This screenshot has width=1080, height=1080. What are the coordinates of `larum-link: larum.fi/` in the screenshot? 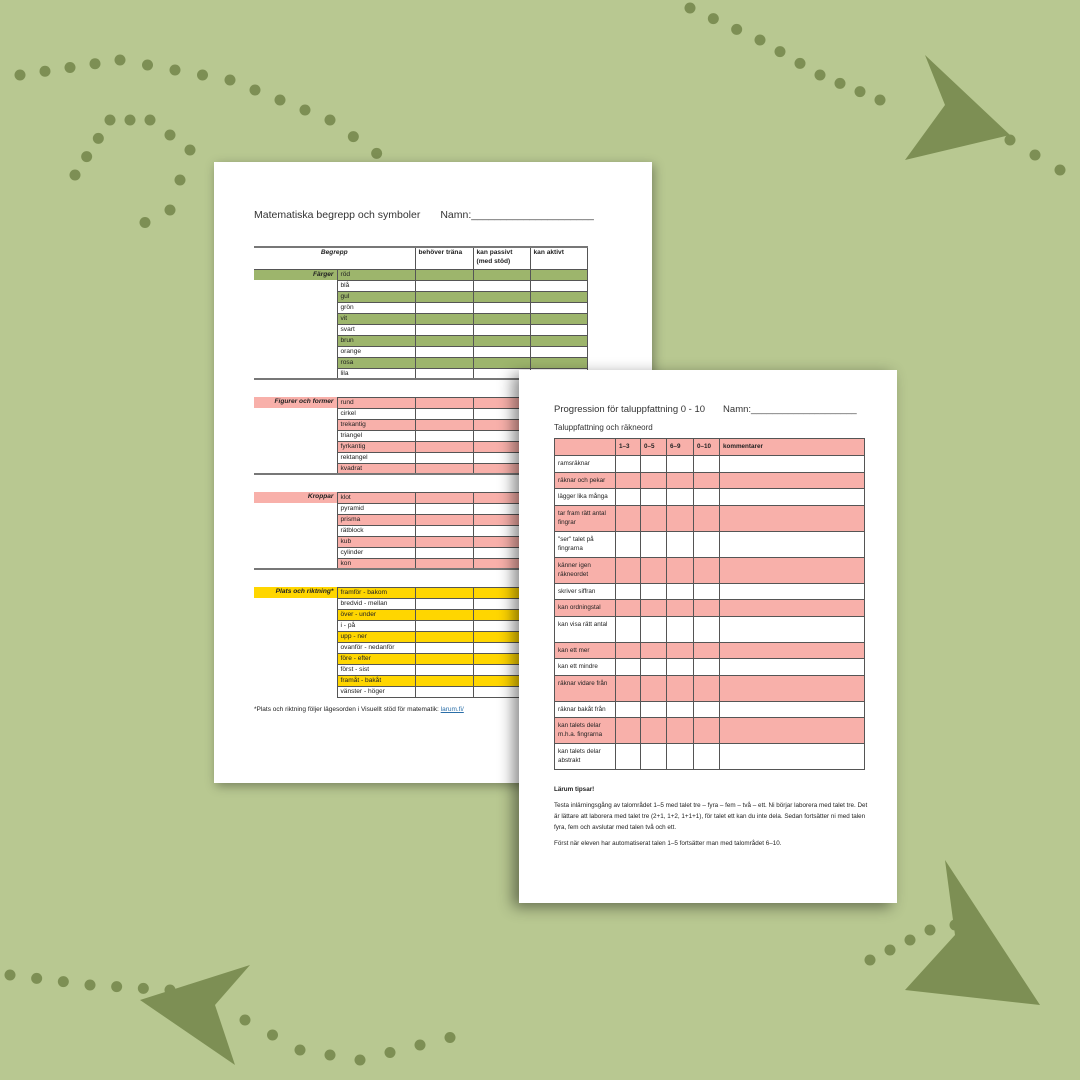 It's located at (452, 709).